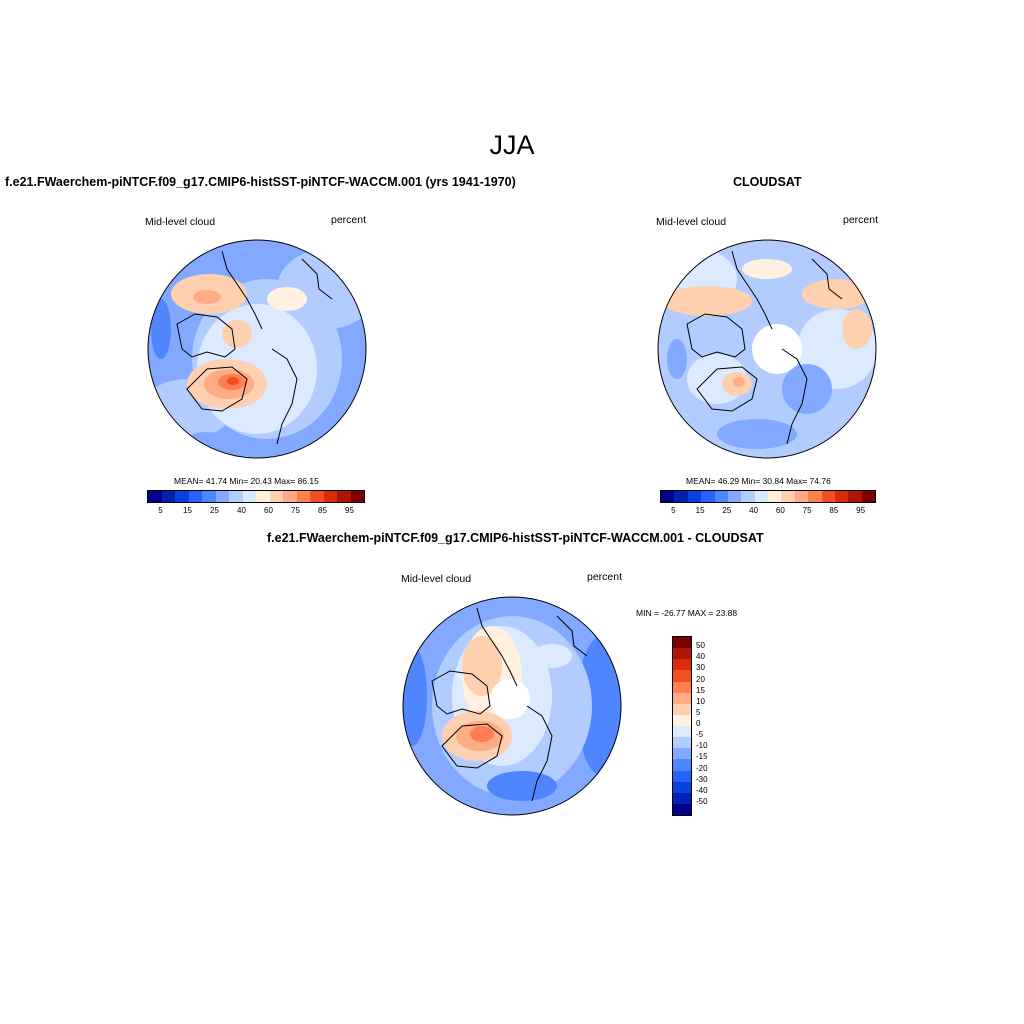 This screenshot has height=1024, width=1024. Describe the element at coordinates (698, 723) in the screenshot. I see `colorbar-tick-label: 0` at that location.